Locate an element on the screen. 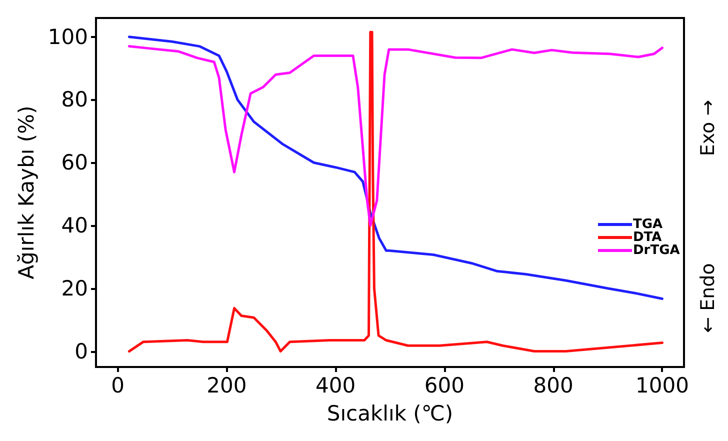 The width and height of the screenshot is (728, 441). x-tick-label: 200 is located at coordinates (226, 386).